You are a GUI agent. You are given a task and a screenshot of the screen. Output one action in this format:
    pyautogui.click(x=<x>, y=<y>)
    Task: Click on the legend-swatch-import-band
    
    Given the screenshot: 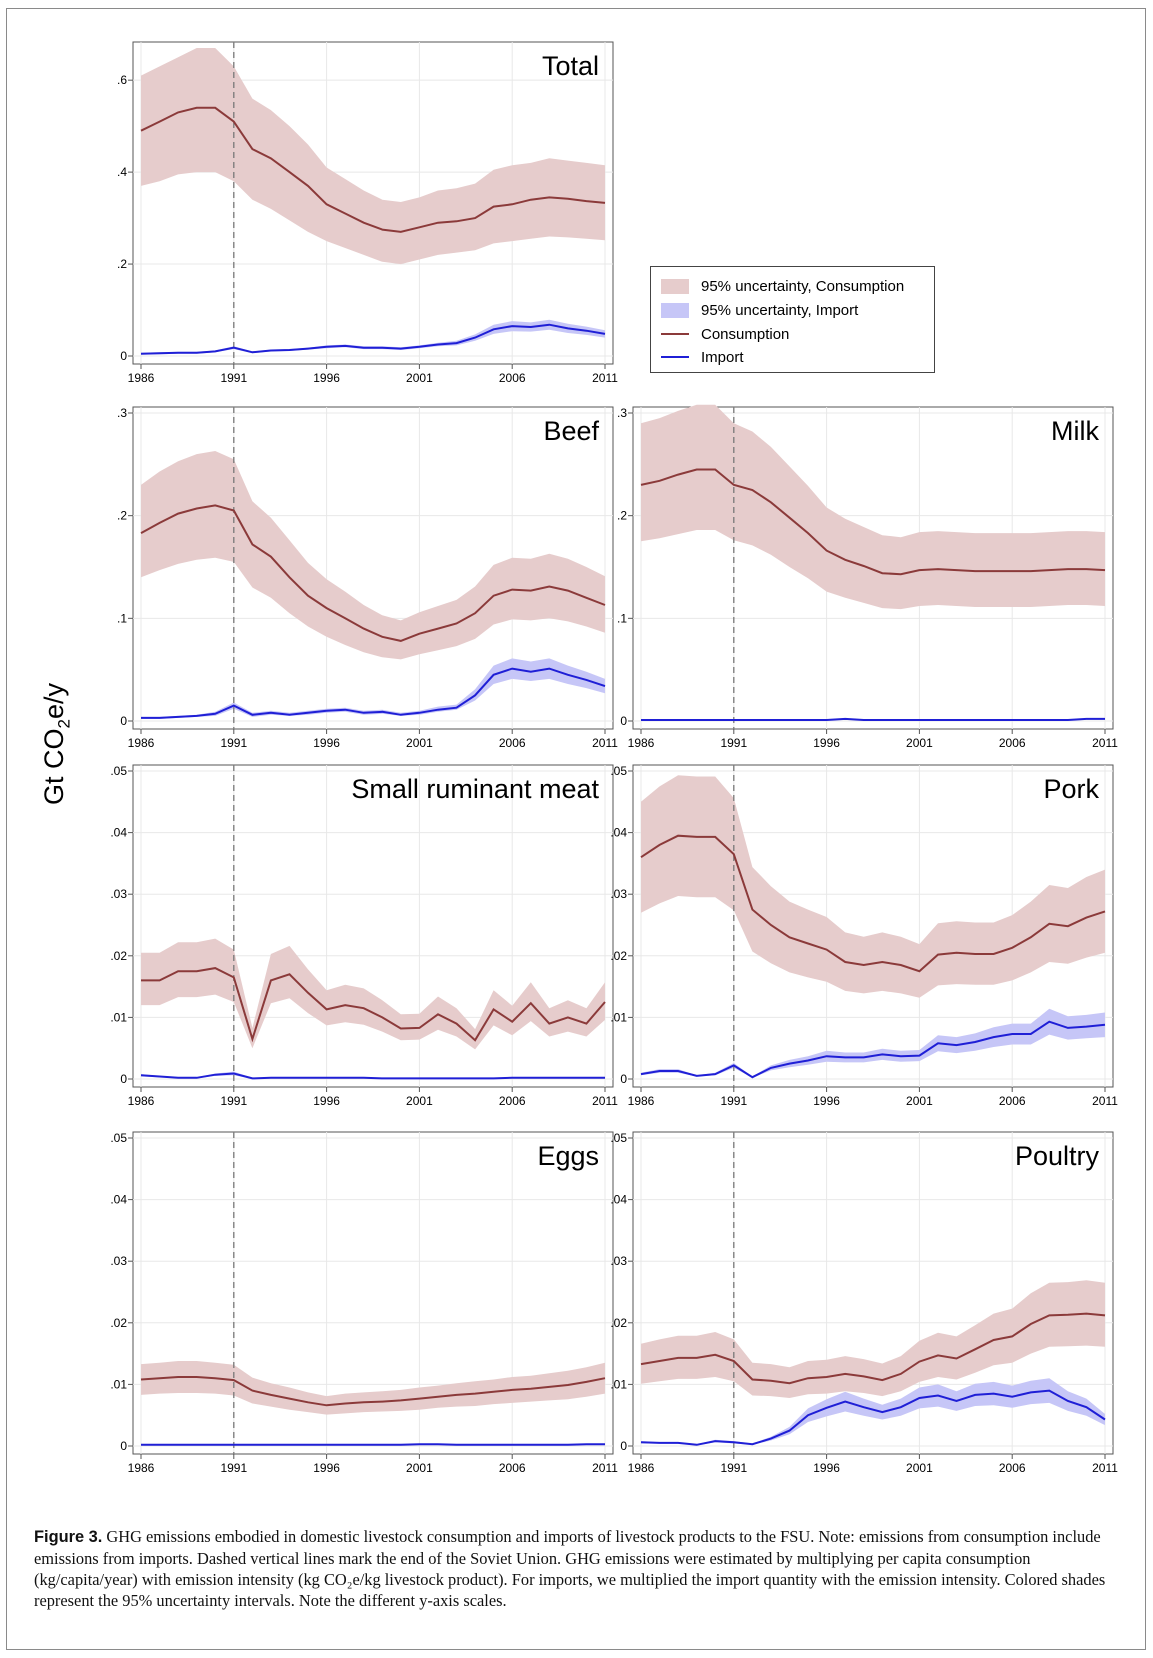 What is the action you would take?
    pyautogui.click(x=675, y=310)
    